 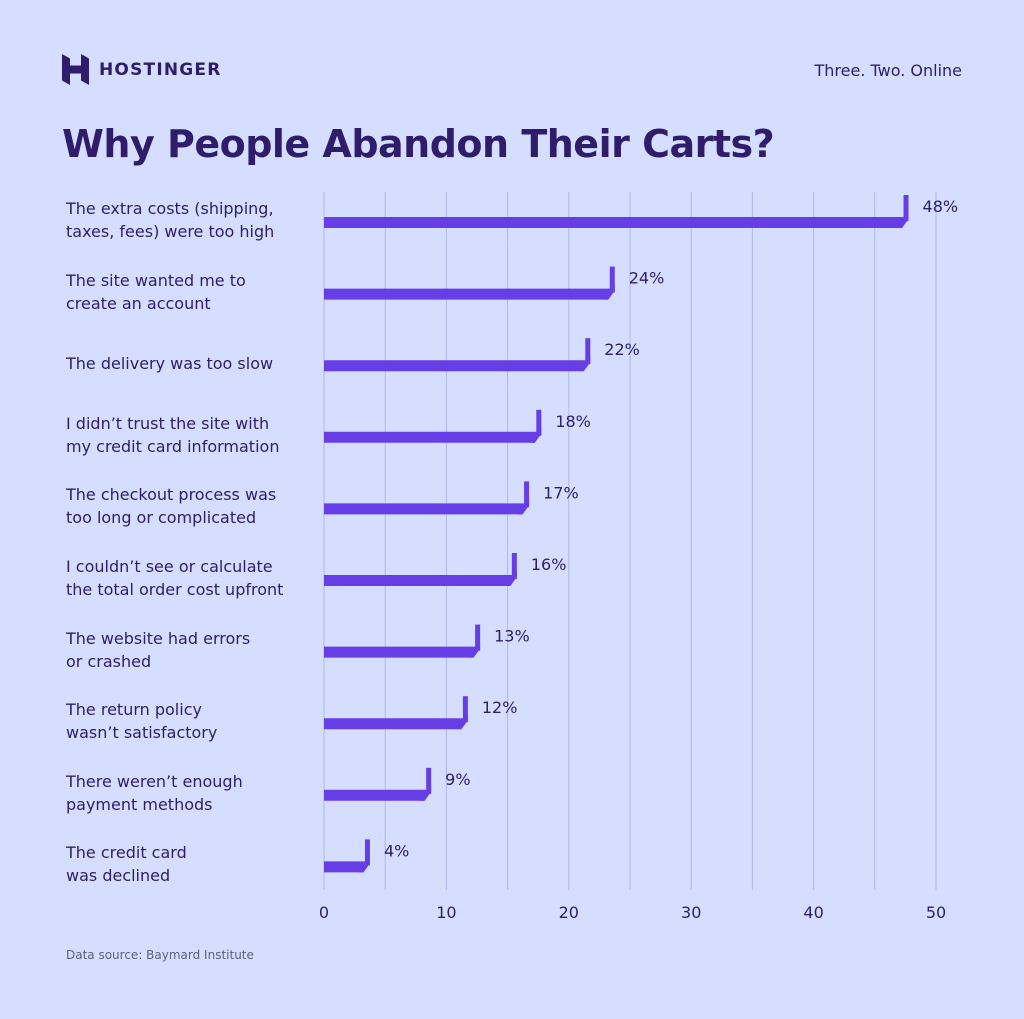 I want to click on x-tick-label: 50, so click(x=936, y=912).